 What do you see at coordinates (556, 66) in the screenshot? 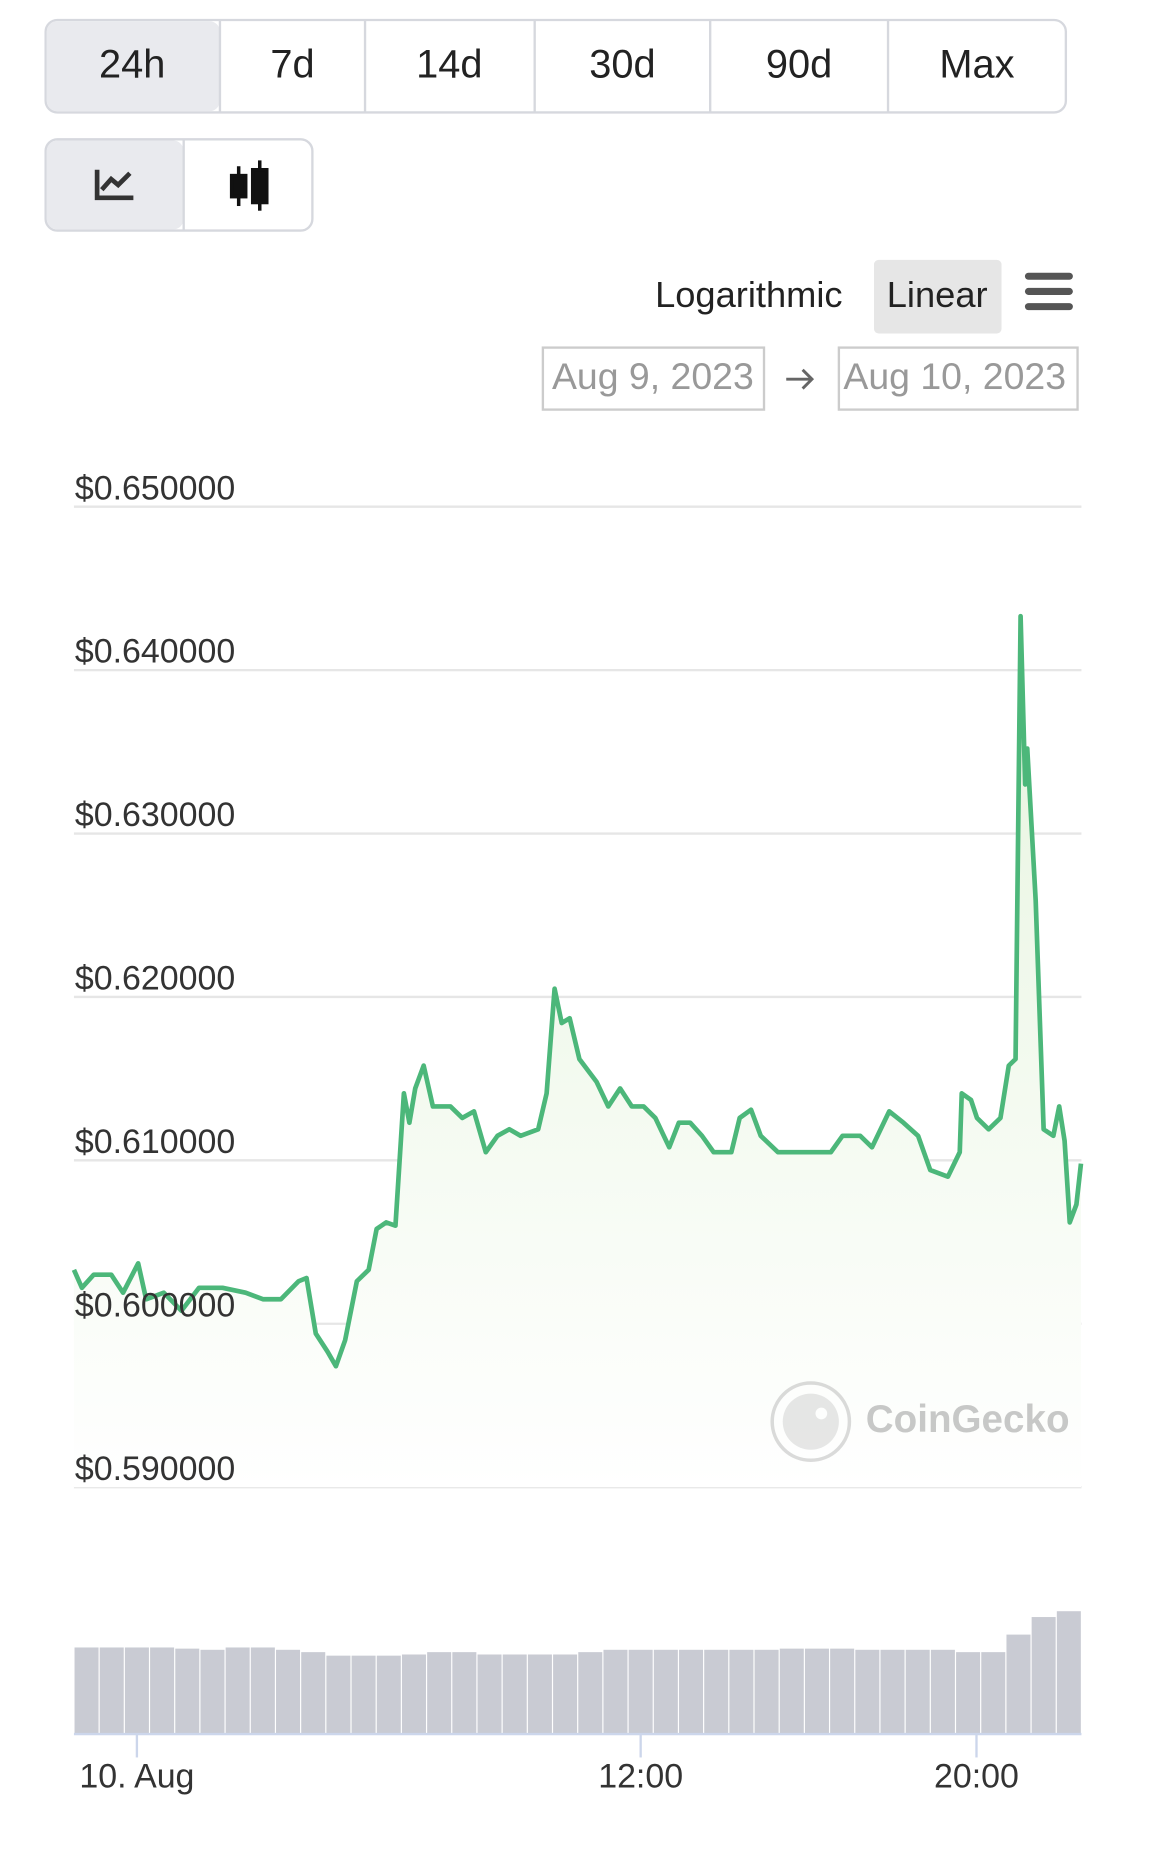
I see `range-selector: 24h 7d 14d 30d 90d Max` at bounding box center [556, 66].